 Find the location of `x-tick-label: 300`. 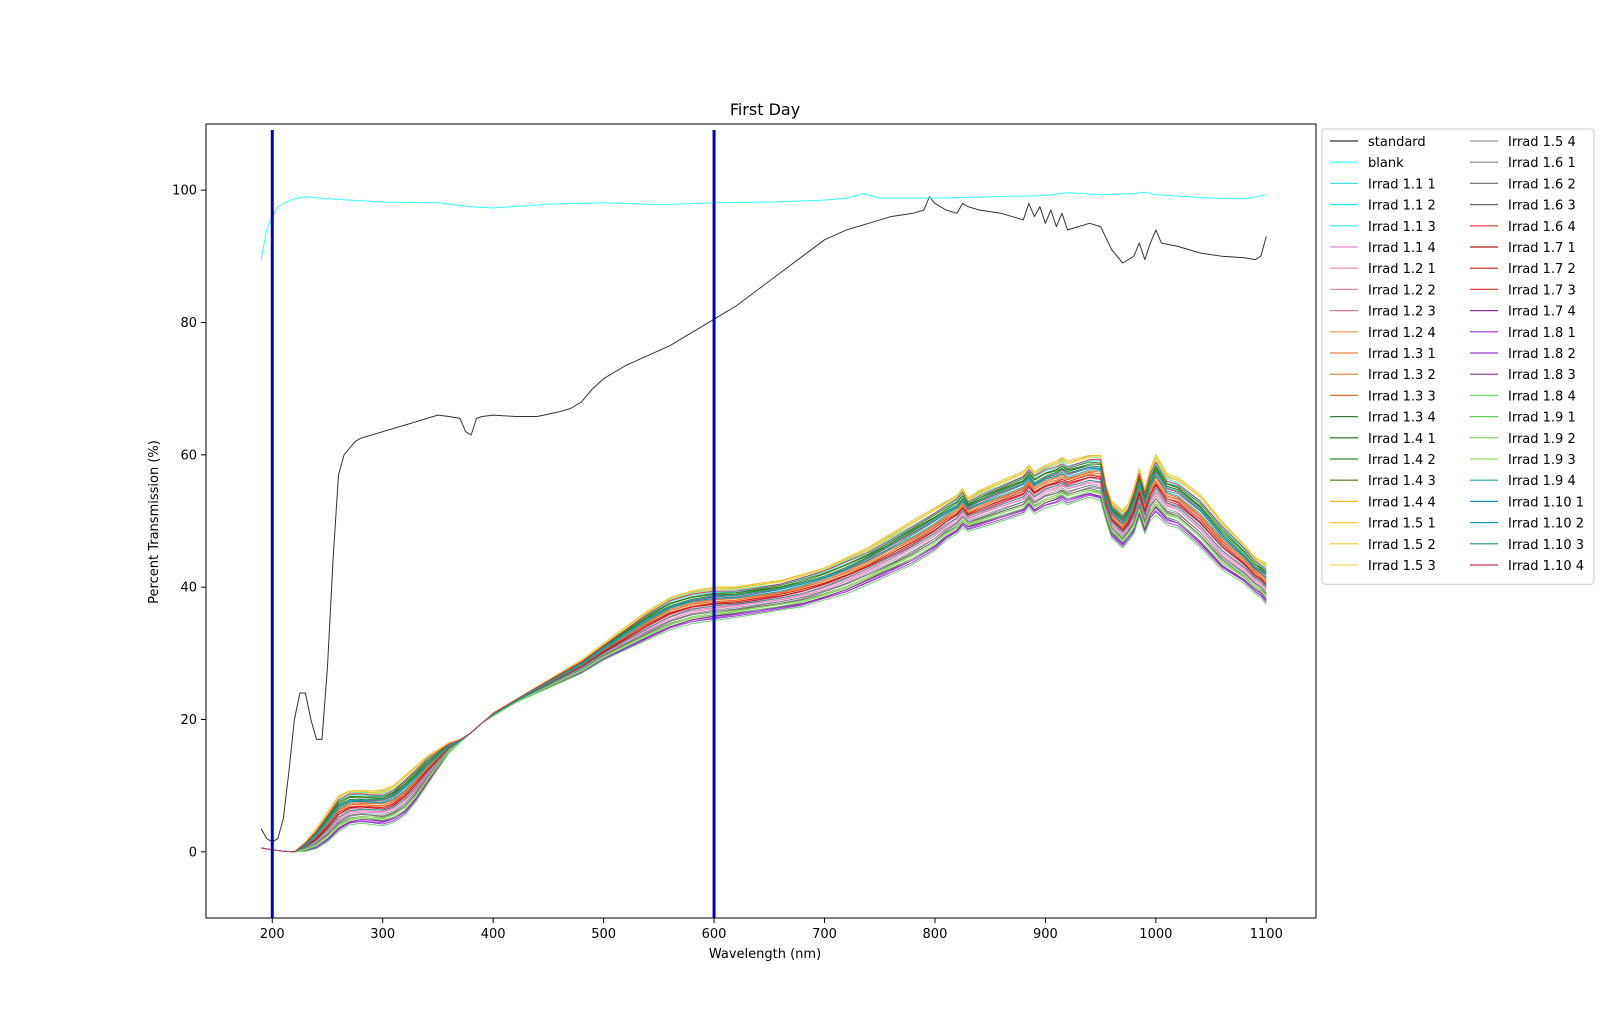

x-tick-label: 300 is located at coordinates (382, 934).